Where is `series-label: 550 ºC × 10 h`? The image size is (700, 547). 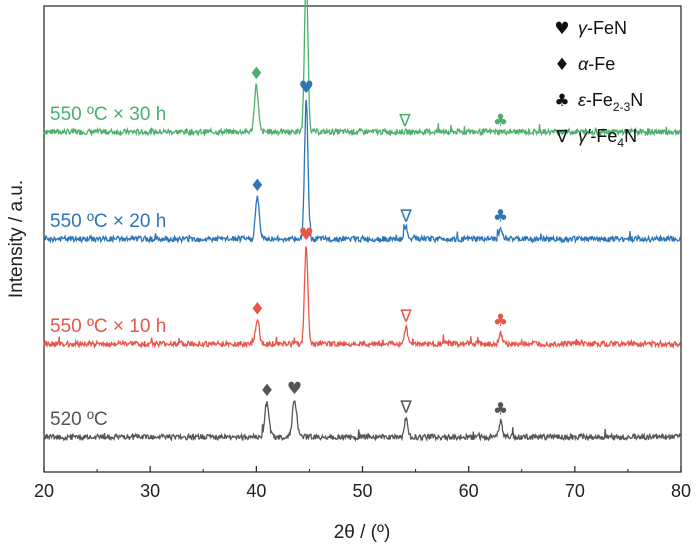 series-label: 550 ºC × 10 h is located at coordinates (108, 326).